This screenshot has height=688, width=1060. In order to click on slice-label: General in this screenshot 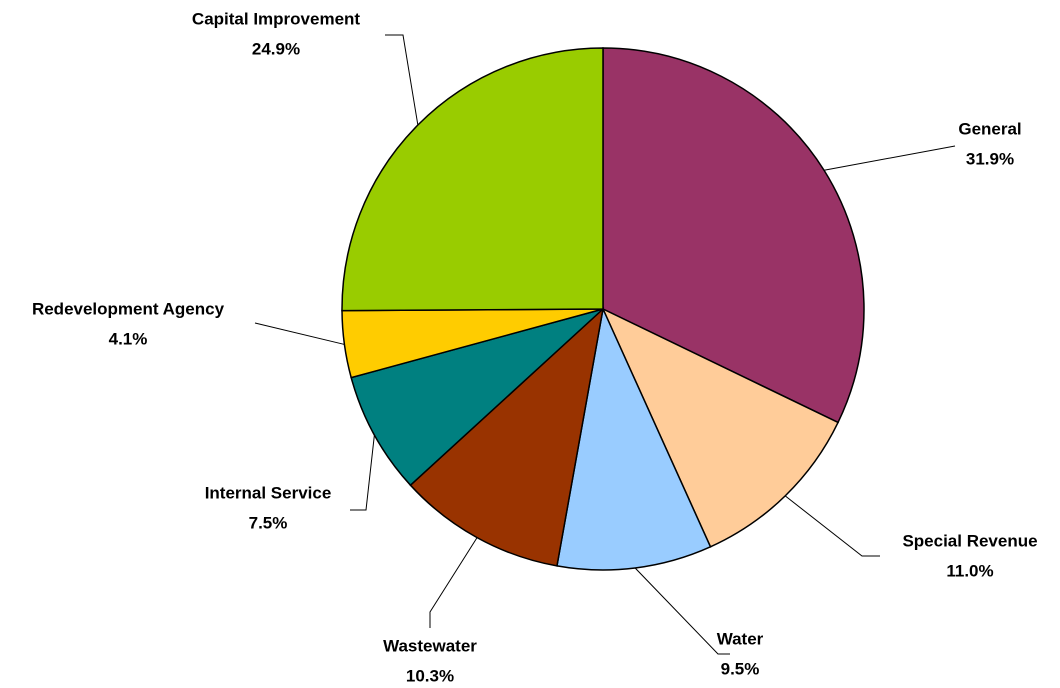, I will do `click(989, 128)`.